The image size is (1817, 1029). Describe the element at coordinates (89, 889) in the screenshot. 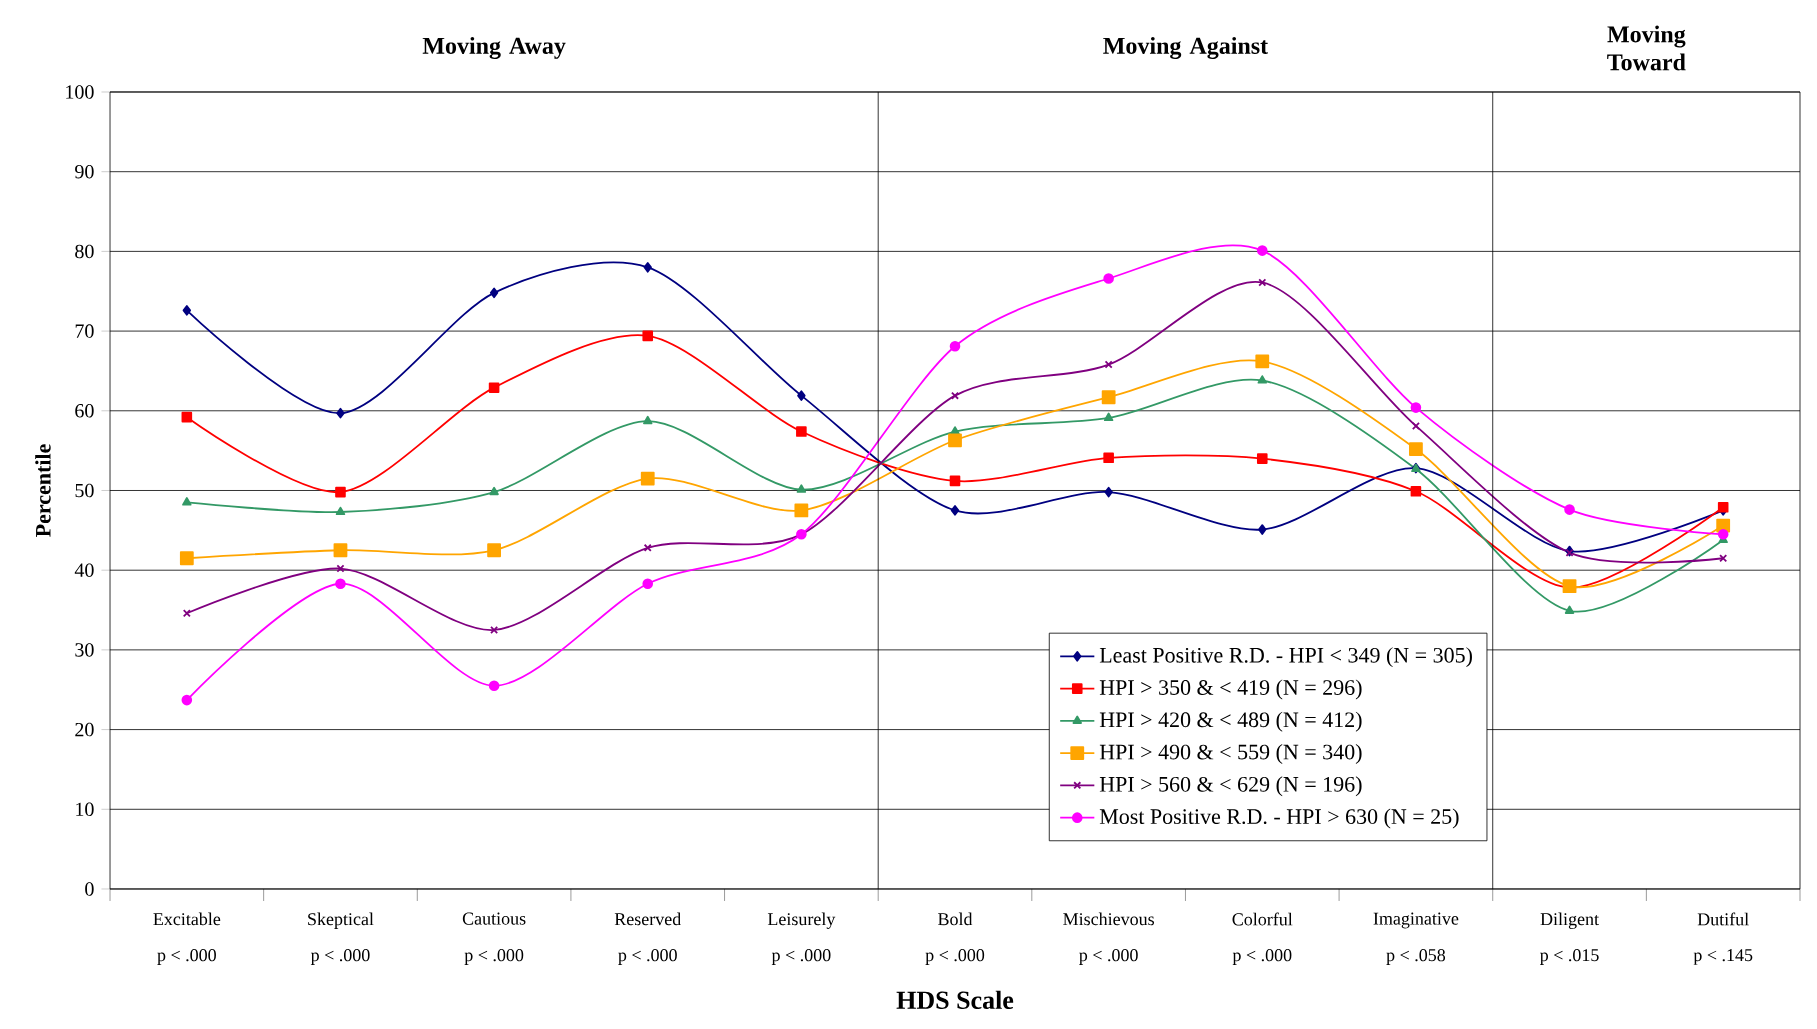

I see `y-tick-label: 0` at that location.